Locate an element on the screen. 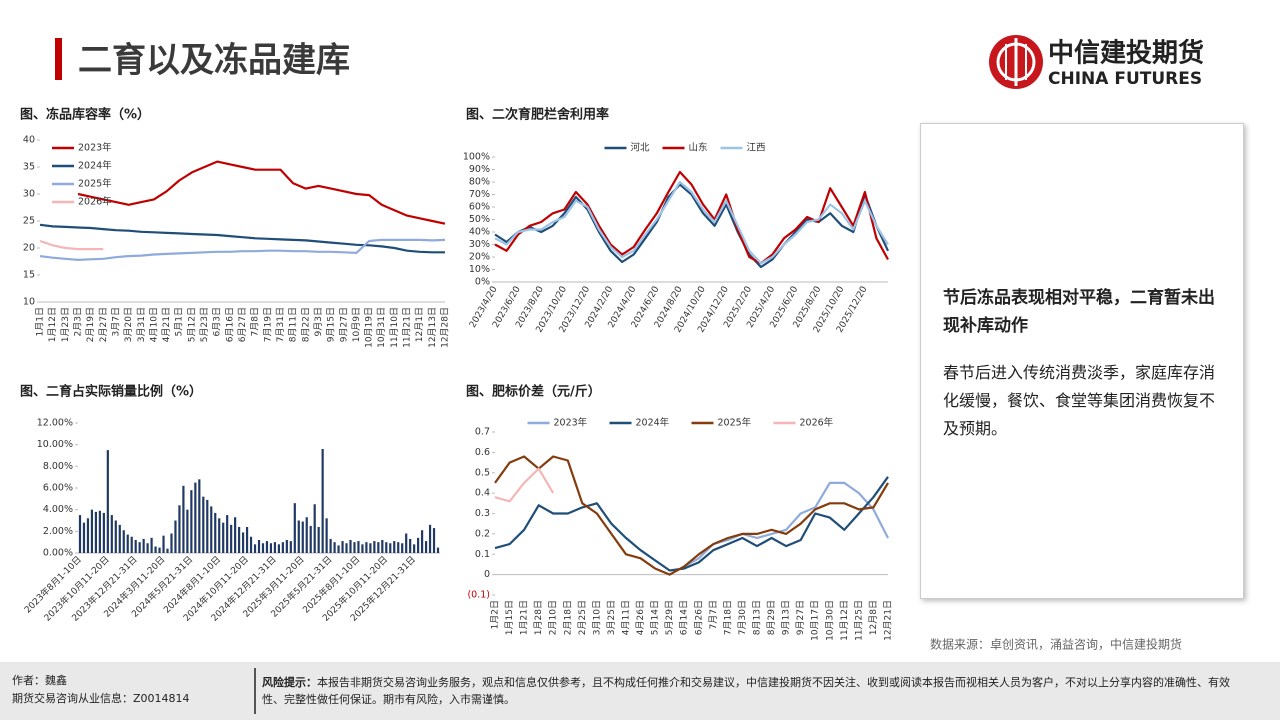 This screenshot has width=1280, height=720. x-tick-label: 8月29日 is located at coordinates (771, 617).